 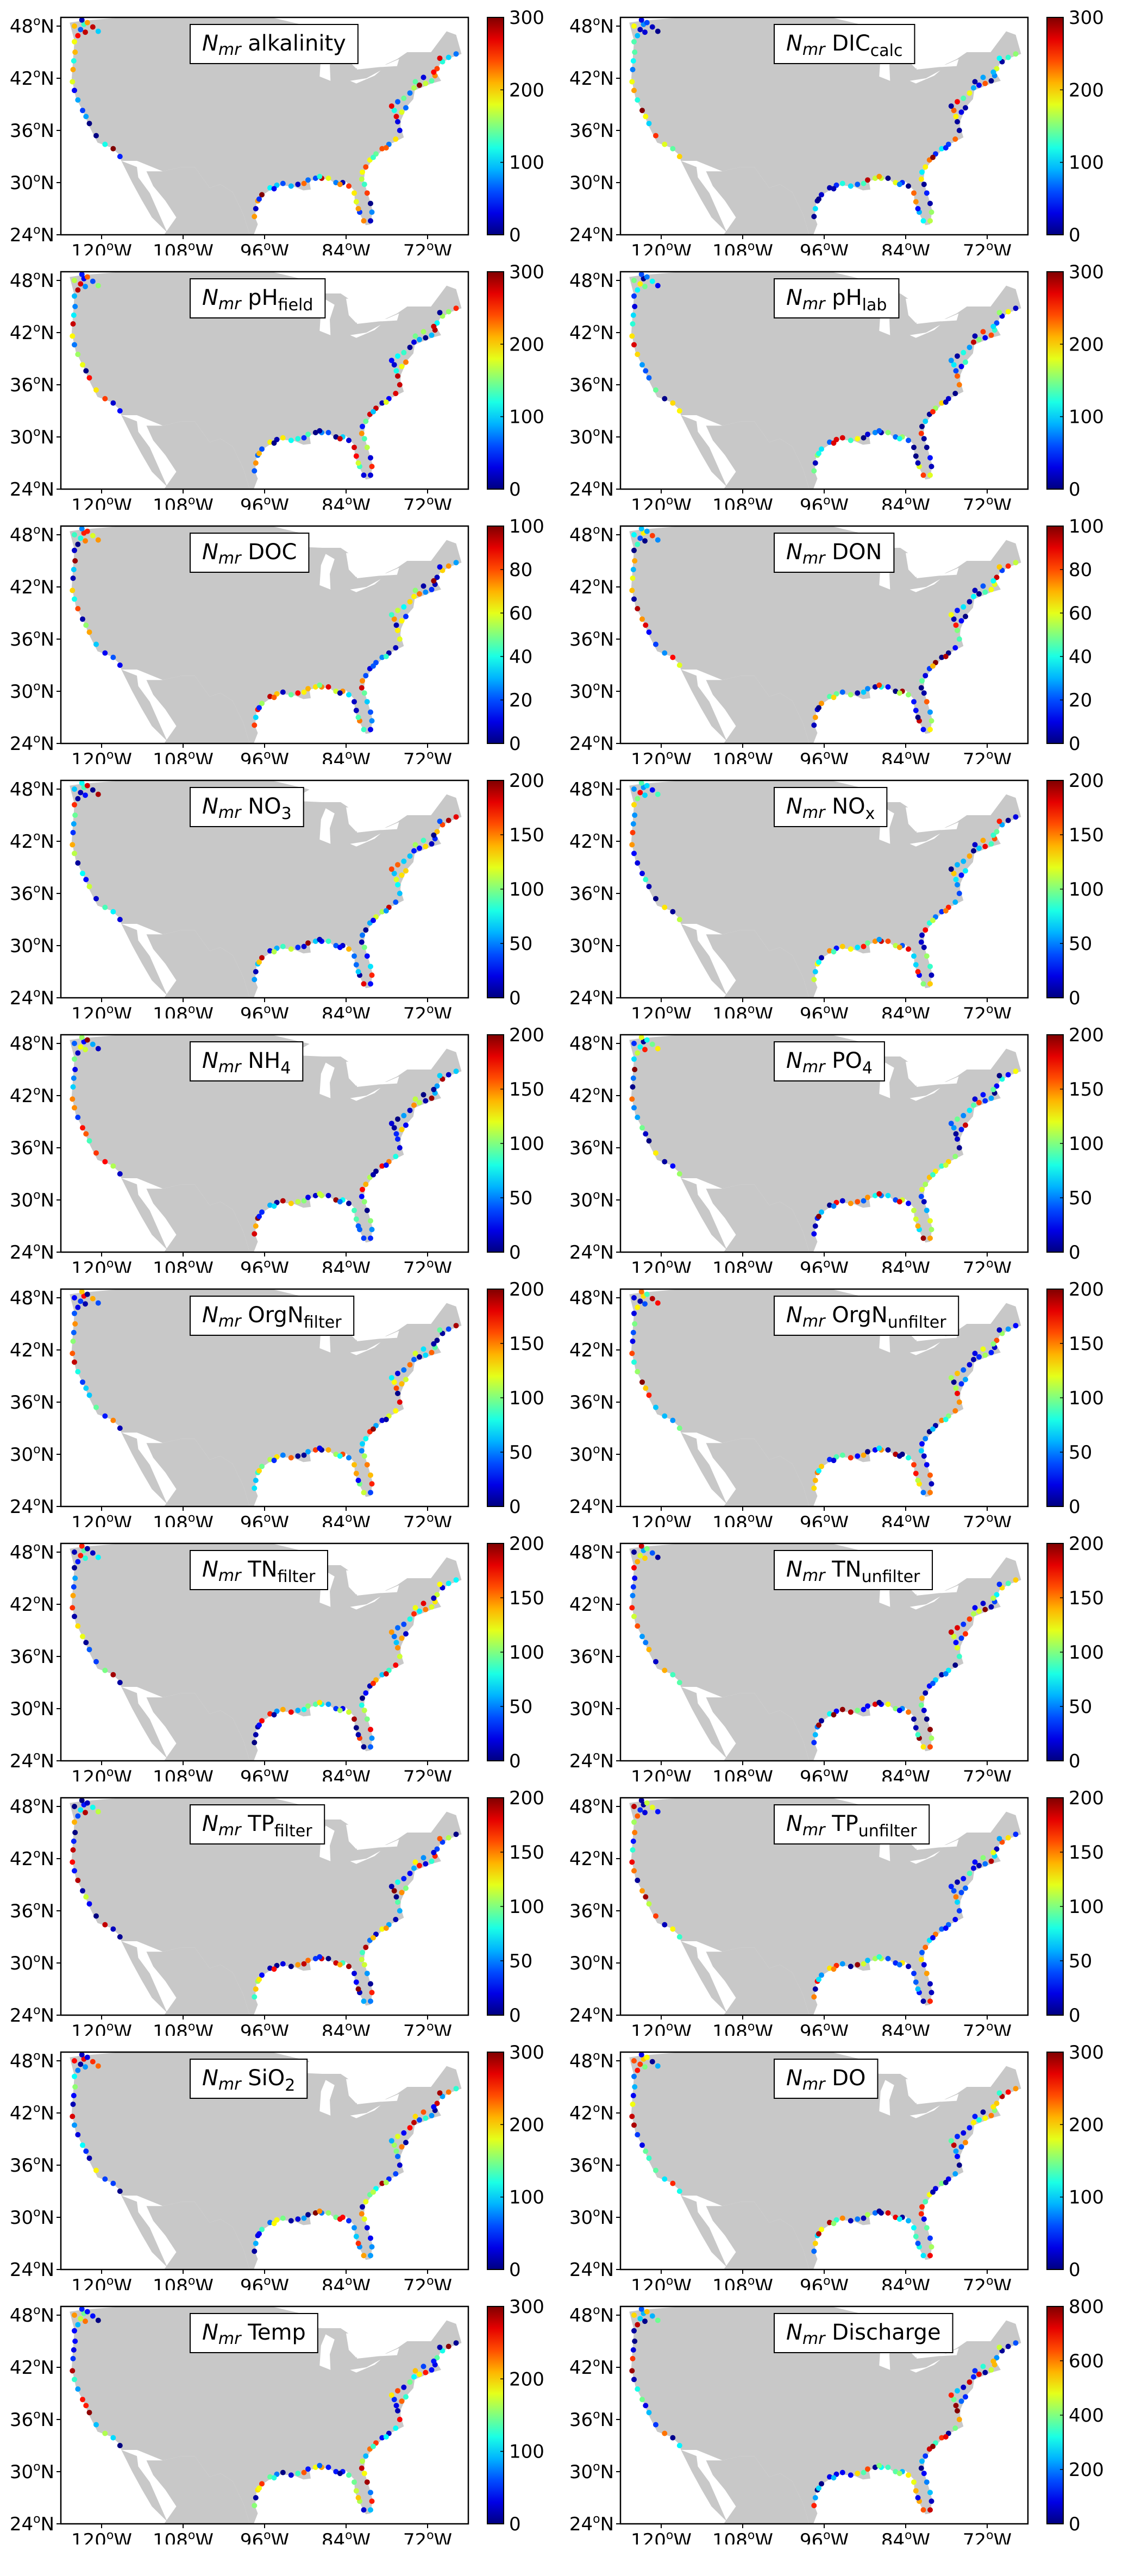 I want to click on lat-tick-label: 24oN, so click(x=32, y=2016).